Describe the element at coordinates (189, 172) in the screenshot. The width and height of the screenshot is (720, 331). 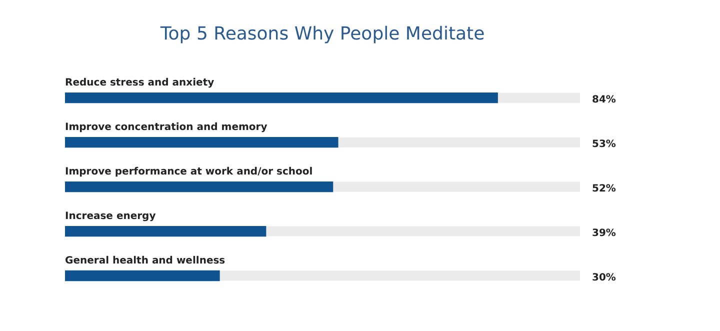
I see `y-tick-label: Improve performance at work and/or school` at that location.